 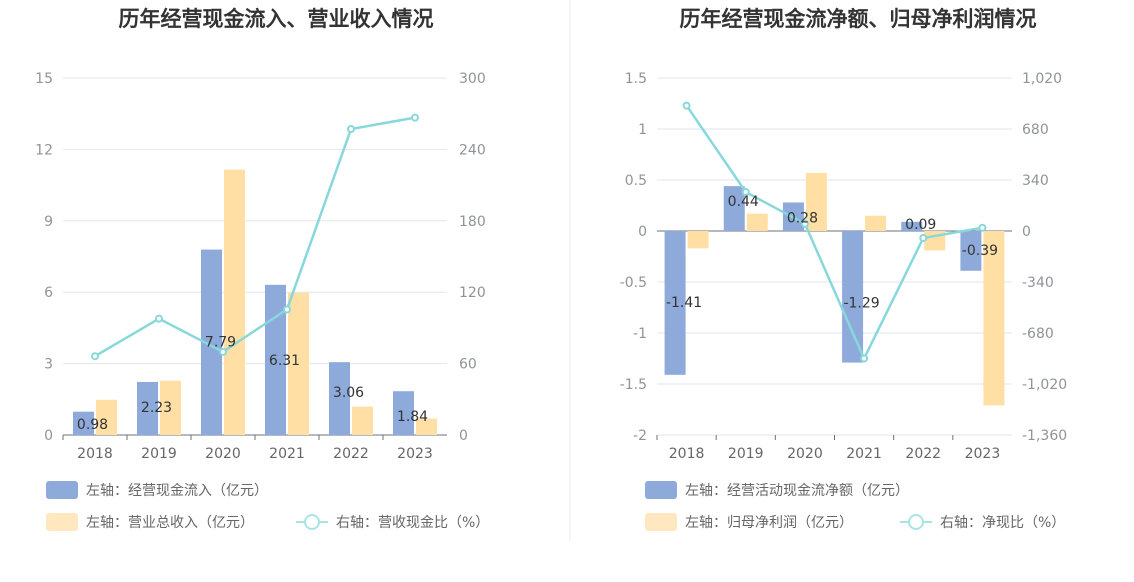 What do you see at coordinates (636, 79) in the screenshot?
I see `left-axis-tick: 1.5` at bounding box center [636, 79].